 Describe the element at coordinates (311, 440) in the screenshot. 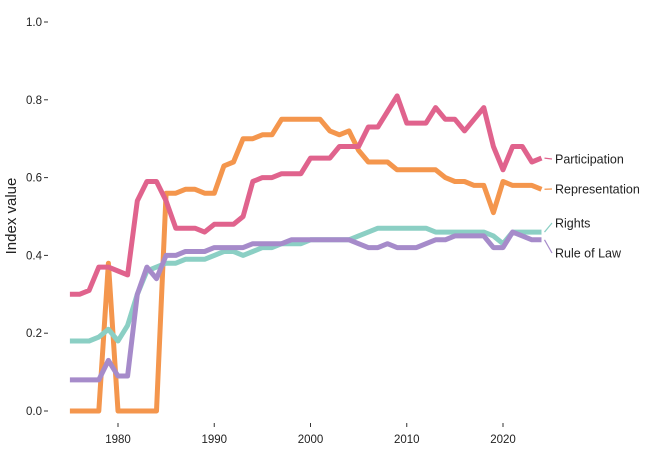

I see `x-tick-label: 2000` at that location.